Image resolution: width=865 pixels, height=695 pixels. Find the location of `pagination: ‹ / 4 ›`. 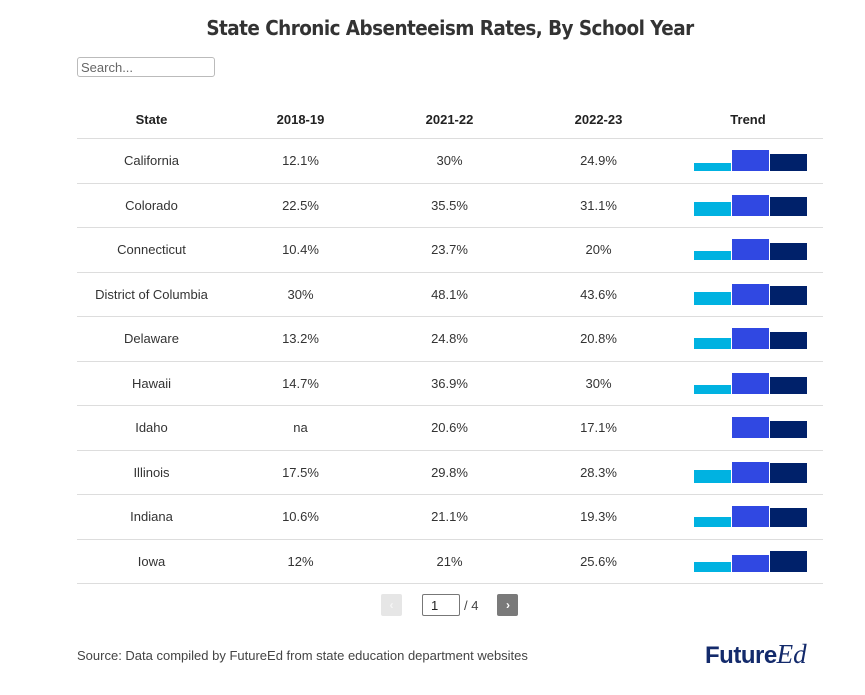

pagination: ‹ / 4 › is located at coordinates (450, 605).